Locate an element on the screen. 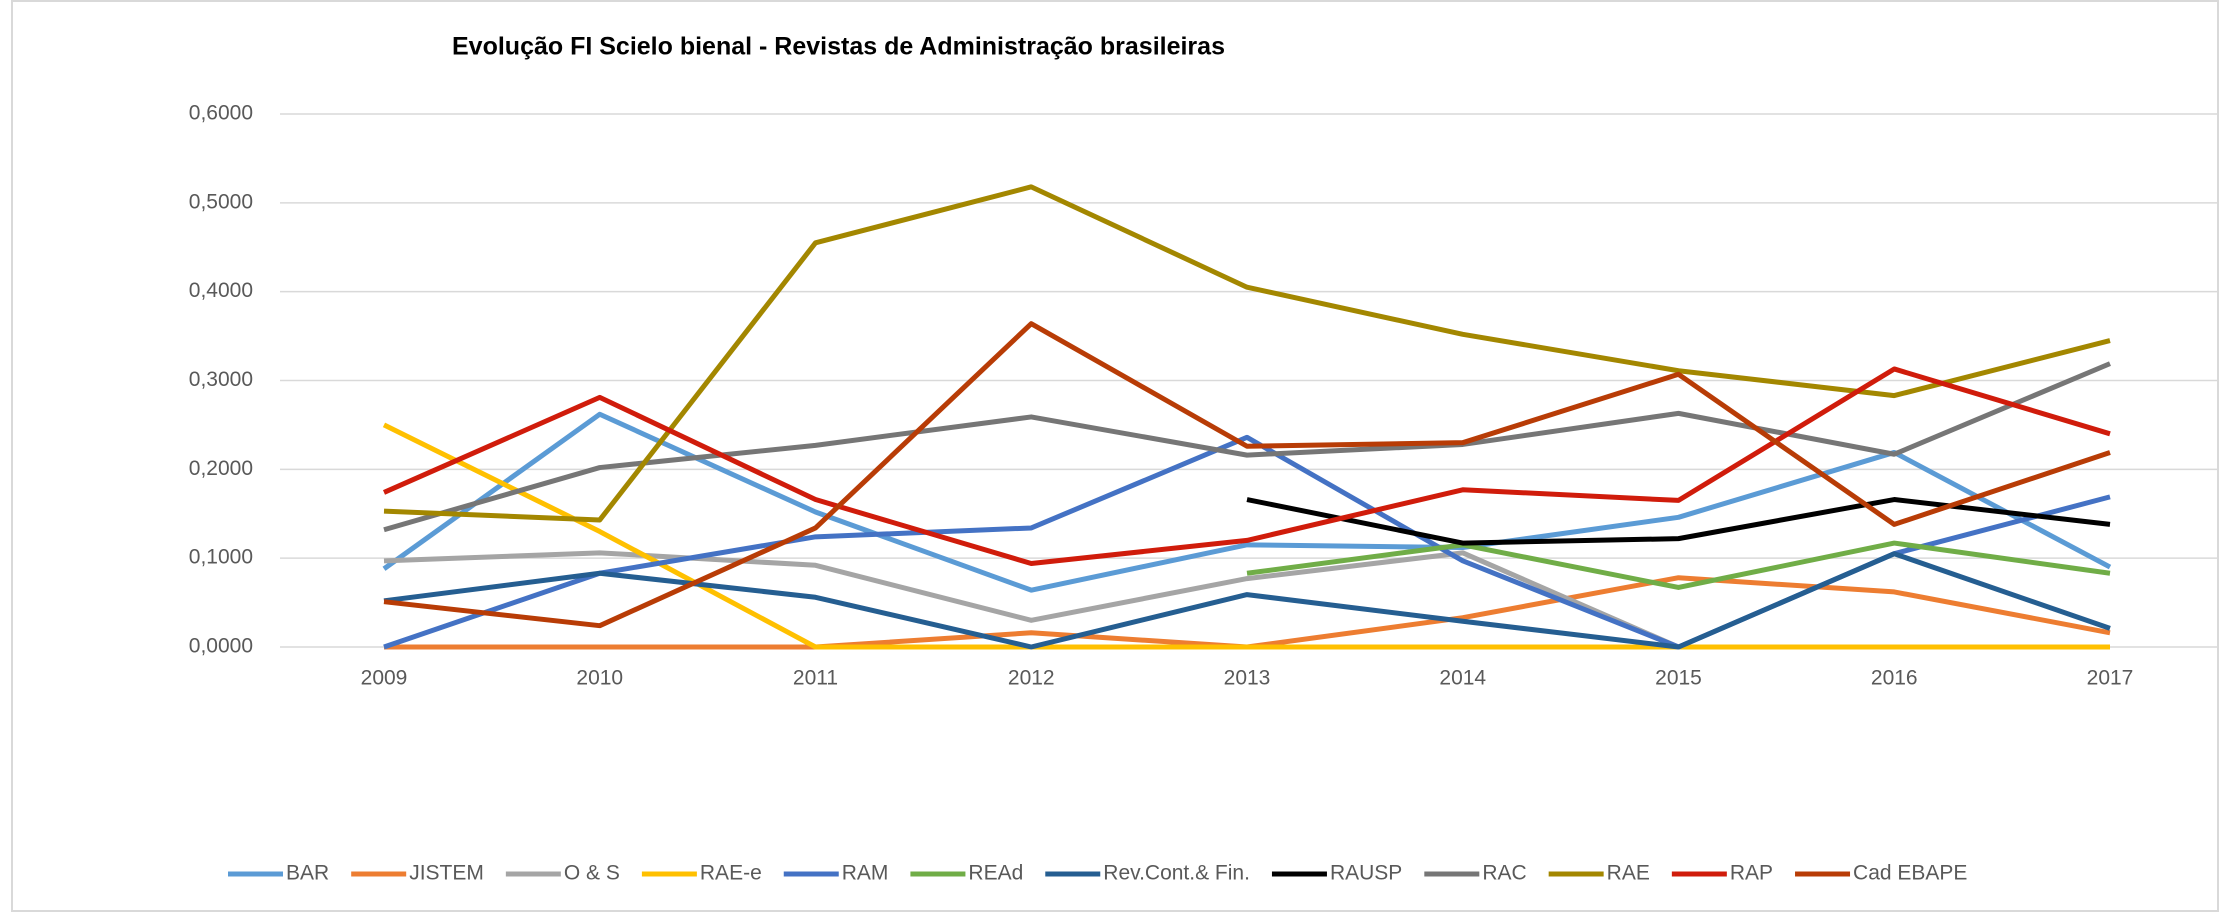 The height and width of the screenshot is (913, 2231). legend-label: RAUSP is located at coordinates (1366, 873).